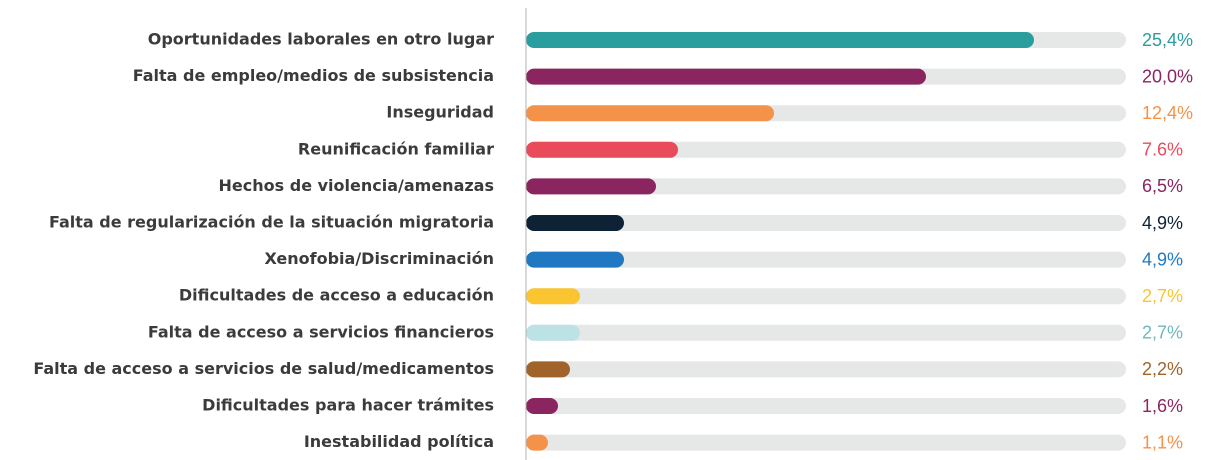 The width and height of the screenshot is (1208, 460). I want to click on category-label: Reunificación familiar, so click(396, 148).